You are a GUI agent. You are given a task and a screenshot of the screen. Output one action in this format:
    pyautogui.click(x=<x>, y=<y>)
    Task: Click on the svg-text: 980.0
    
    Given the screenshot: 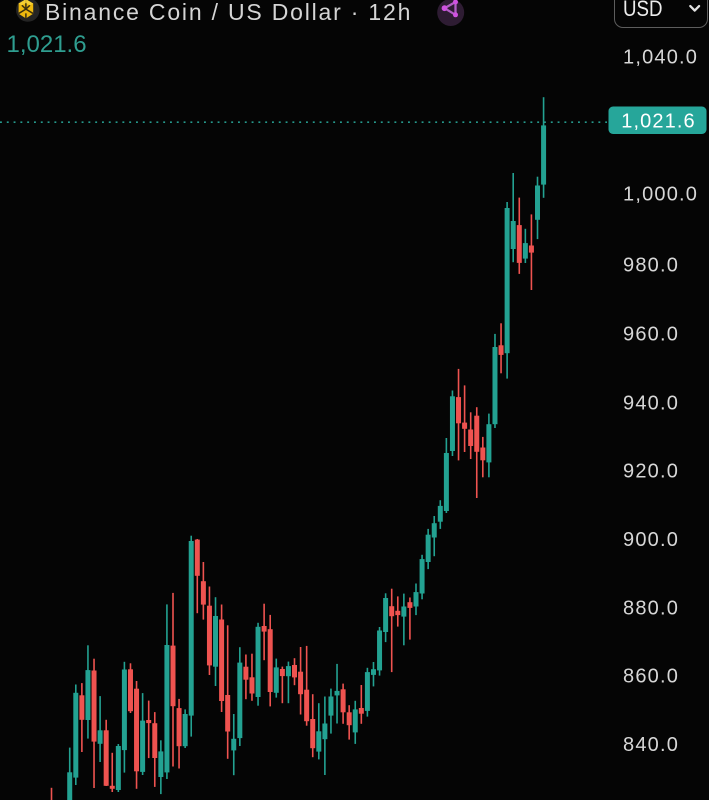 What is the action you would take?
    pyautogui.click(x=651, y=265)
    